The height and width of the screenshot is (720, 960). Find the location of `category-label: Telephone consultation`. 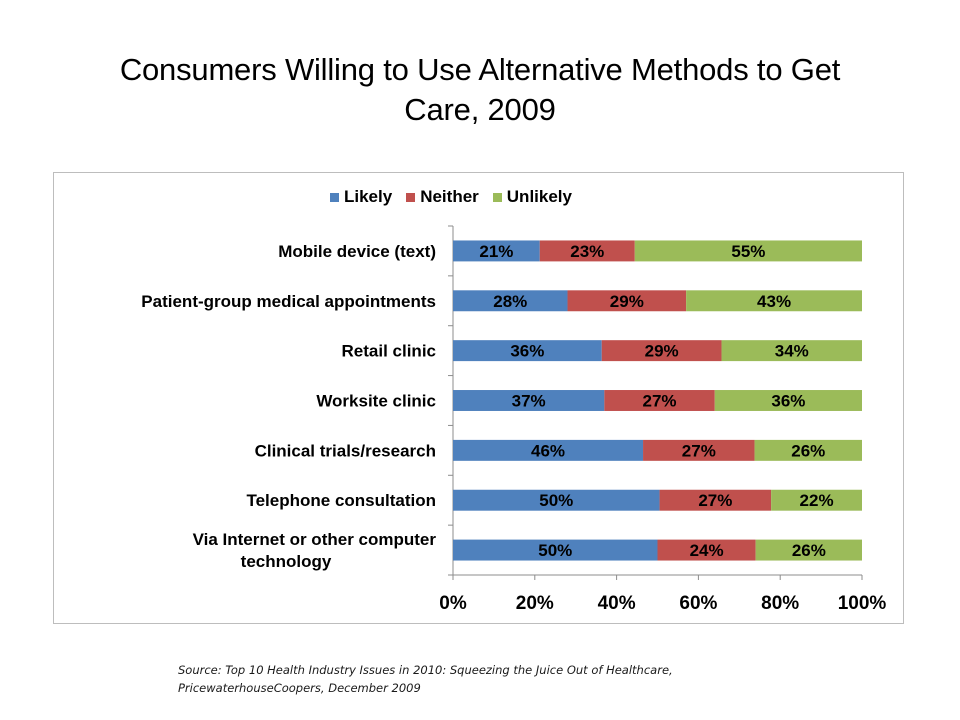

category-label: Telephone consultation is located at coordinates (341, 500).